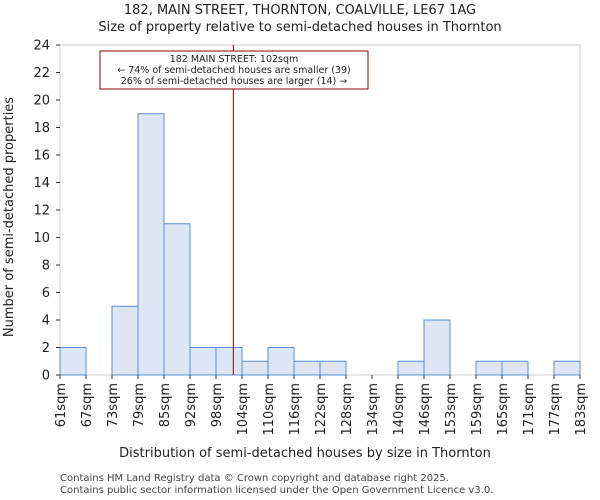  Describe the element at coordinates (125, 340) in the screenshot. I see `bar-73sqm` at that location.